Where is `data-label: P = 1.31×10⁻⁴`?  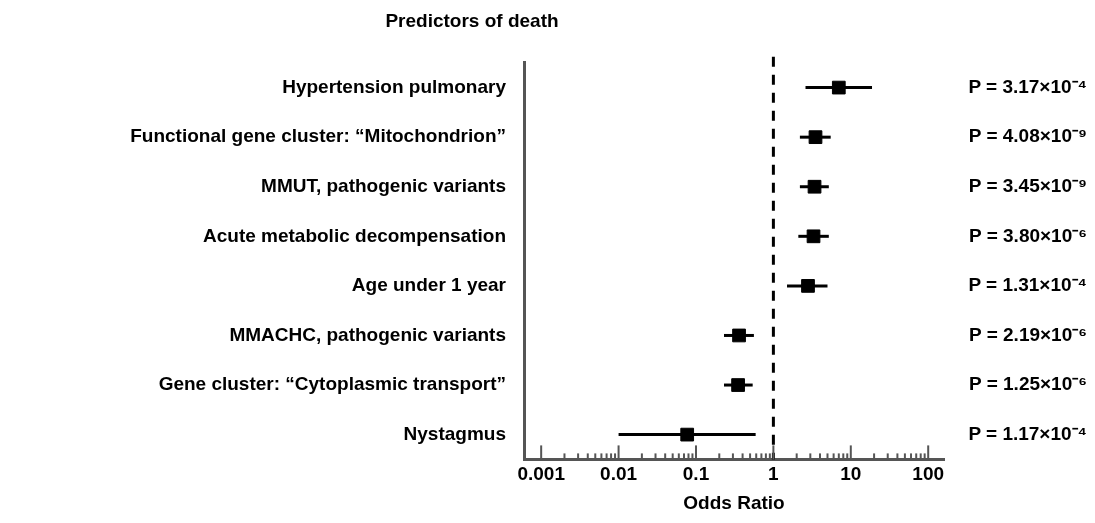
data-label: P = 1.31×10⁻⁴ is located at coordinates (1027, 285).